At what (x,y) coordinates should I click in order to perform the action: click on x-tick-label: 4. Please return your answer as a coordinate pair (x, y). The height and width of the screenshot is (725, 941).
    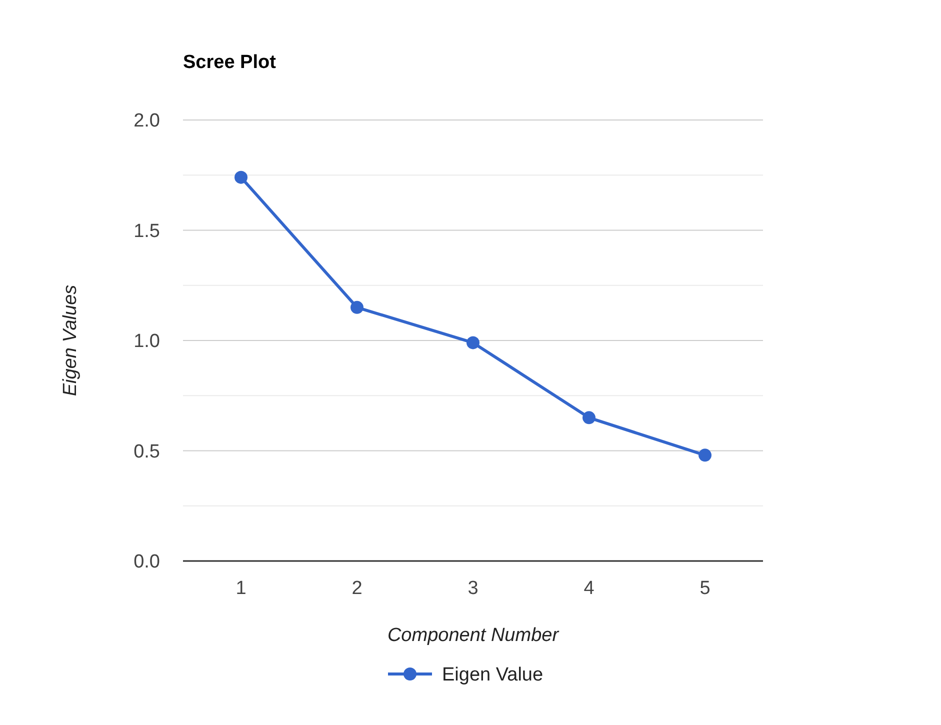
    Looking at the image, I should click on (589, 588).